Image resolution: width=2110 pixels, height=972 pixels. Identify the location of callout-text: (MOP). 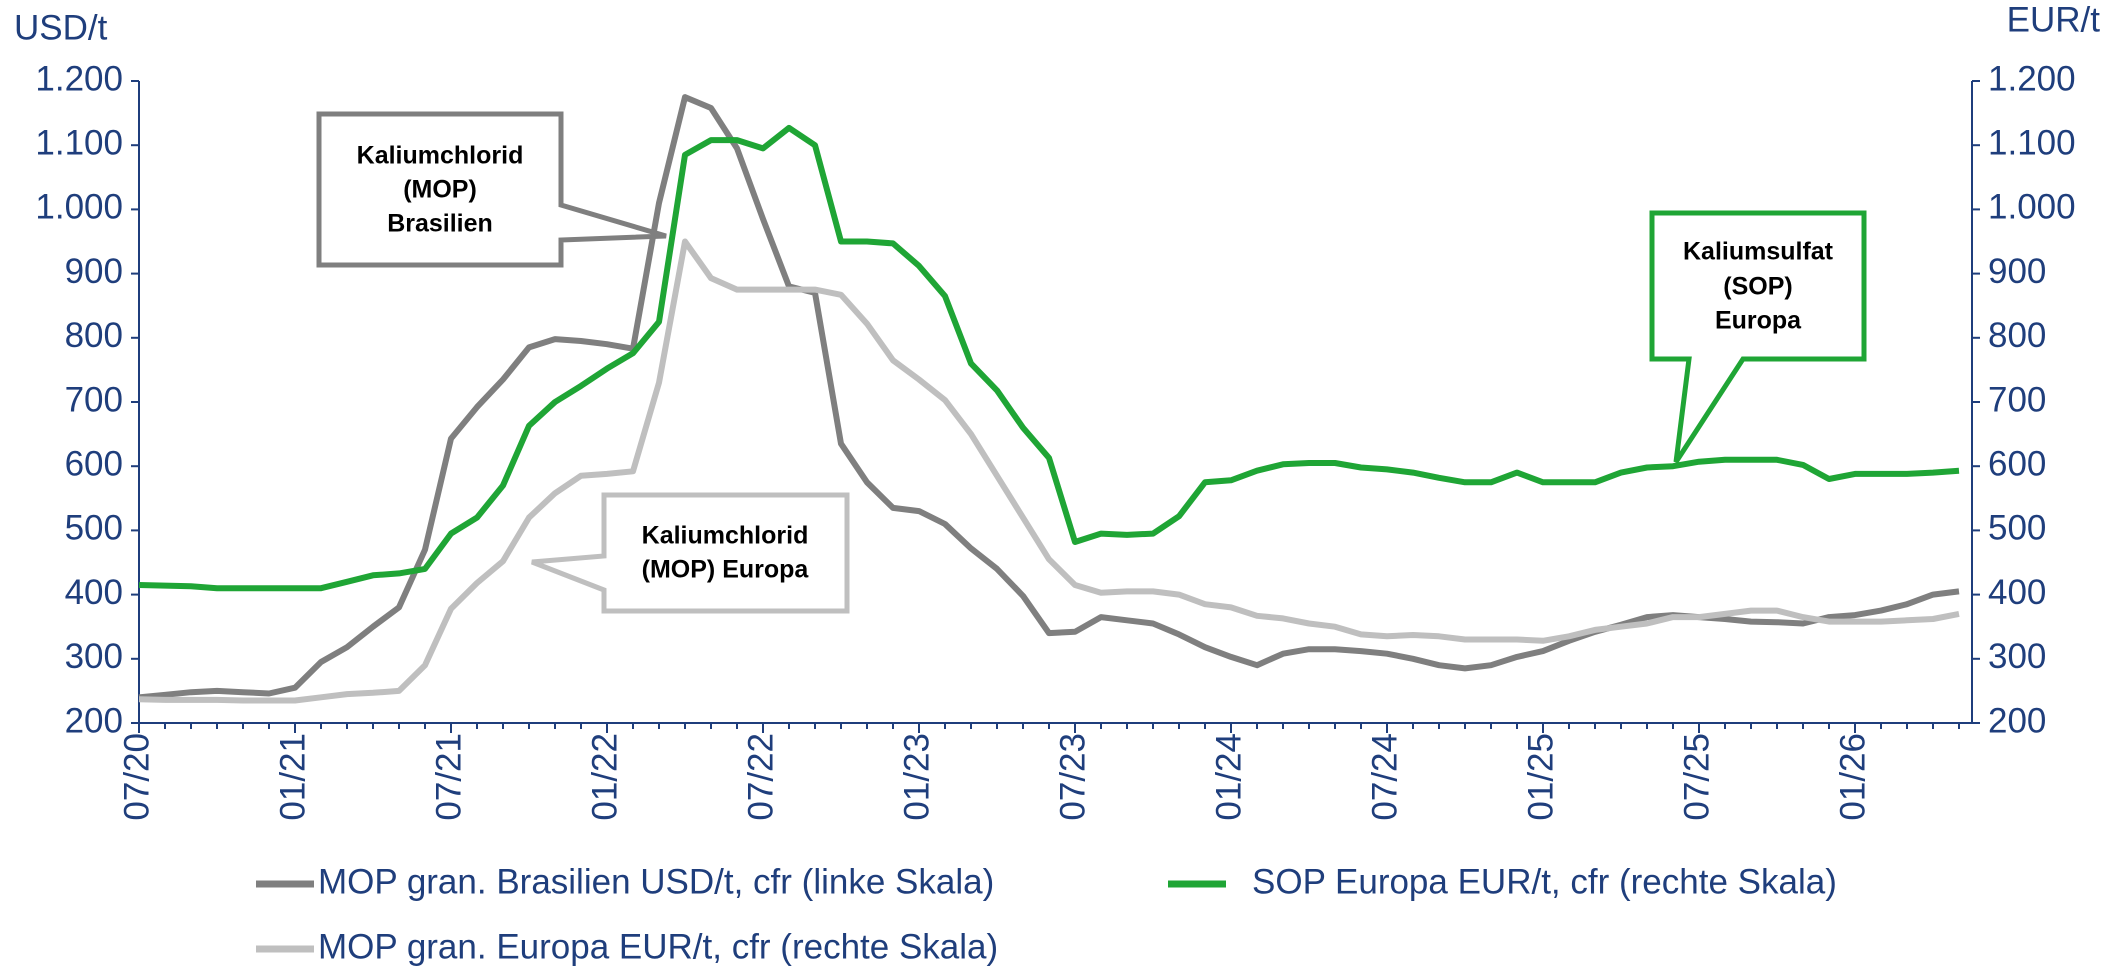
(440, 190).